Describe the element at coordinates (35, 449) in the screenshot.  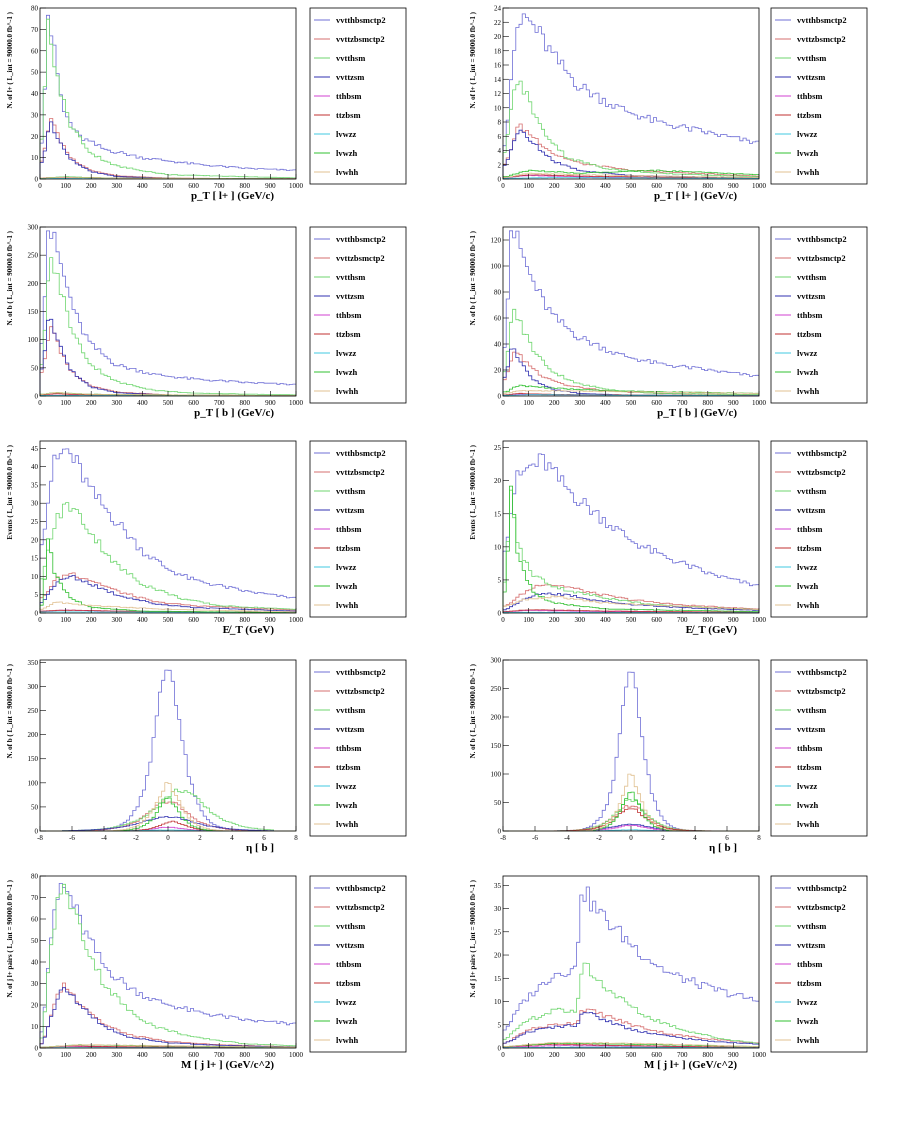
I see `y-tick-label: 45` at that location.